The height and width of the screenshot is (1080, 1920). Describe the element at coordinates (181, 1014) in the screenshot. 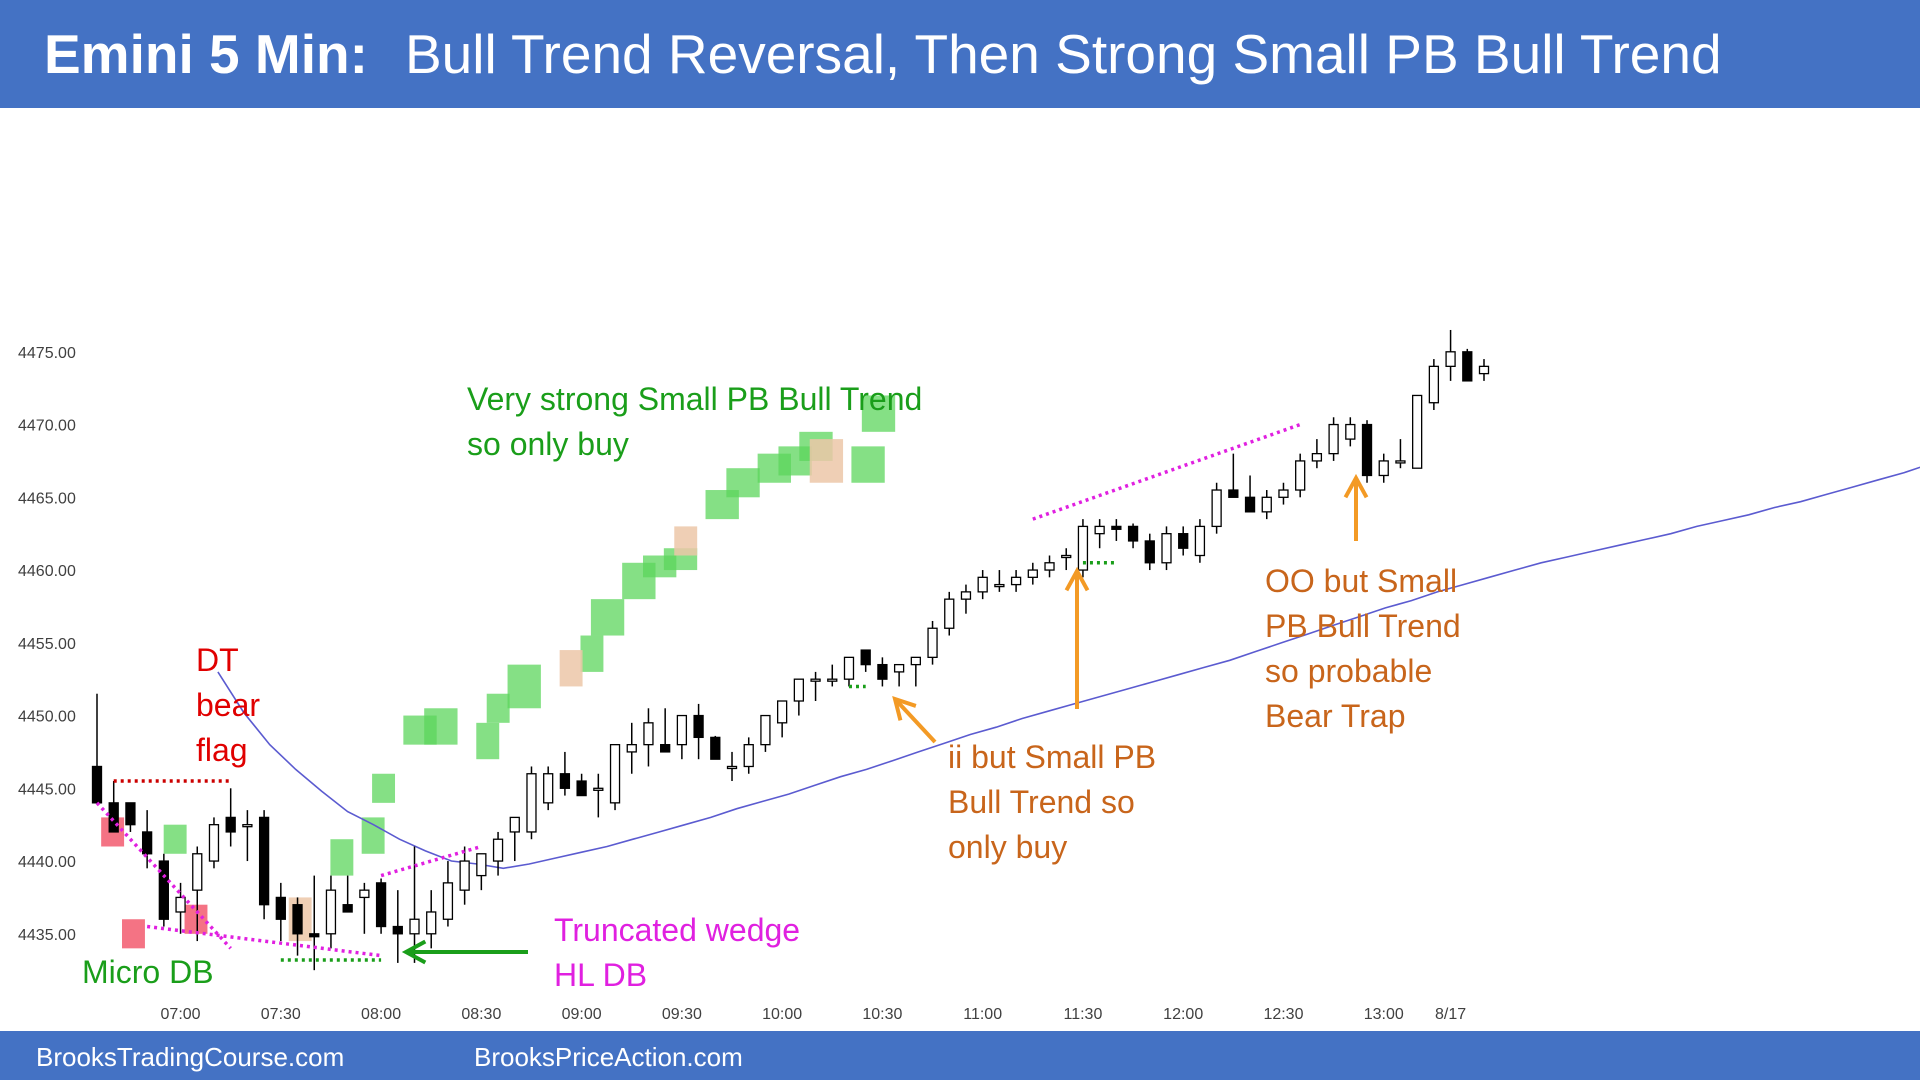

I see `x-tick-label: 07:00` at that location.